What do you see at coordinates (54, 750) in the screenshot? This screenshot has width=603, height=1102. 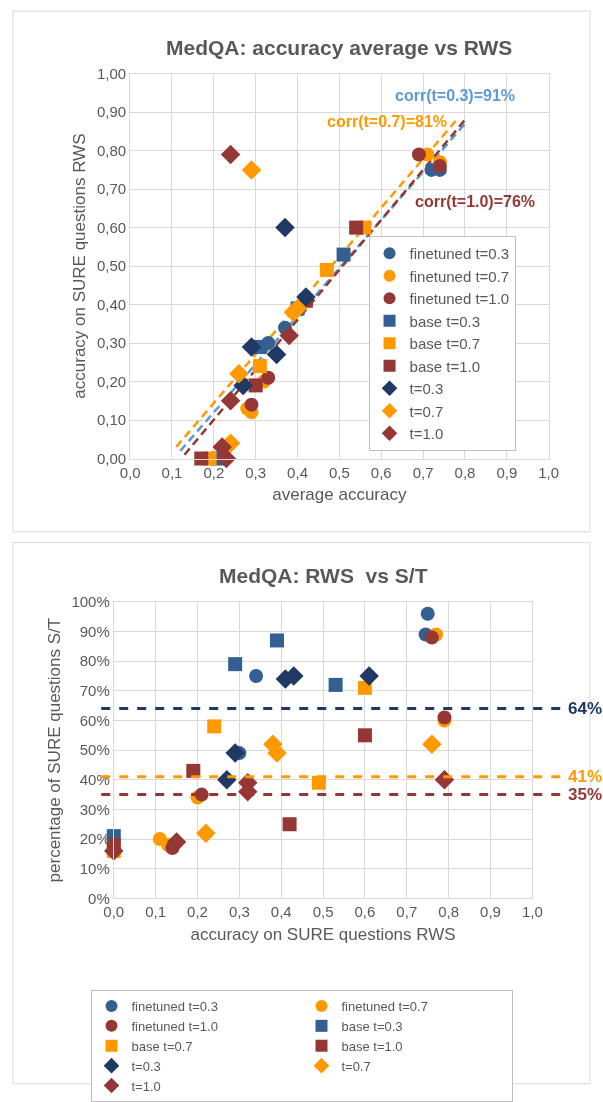 I see `y-axis-title: percentage of SURE questions S/T` at bounding box center [54, 750].